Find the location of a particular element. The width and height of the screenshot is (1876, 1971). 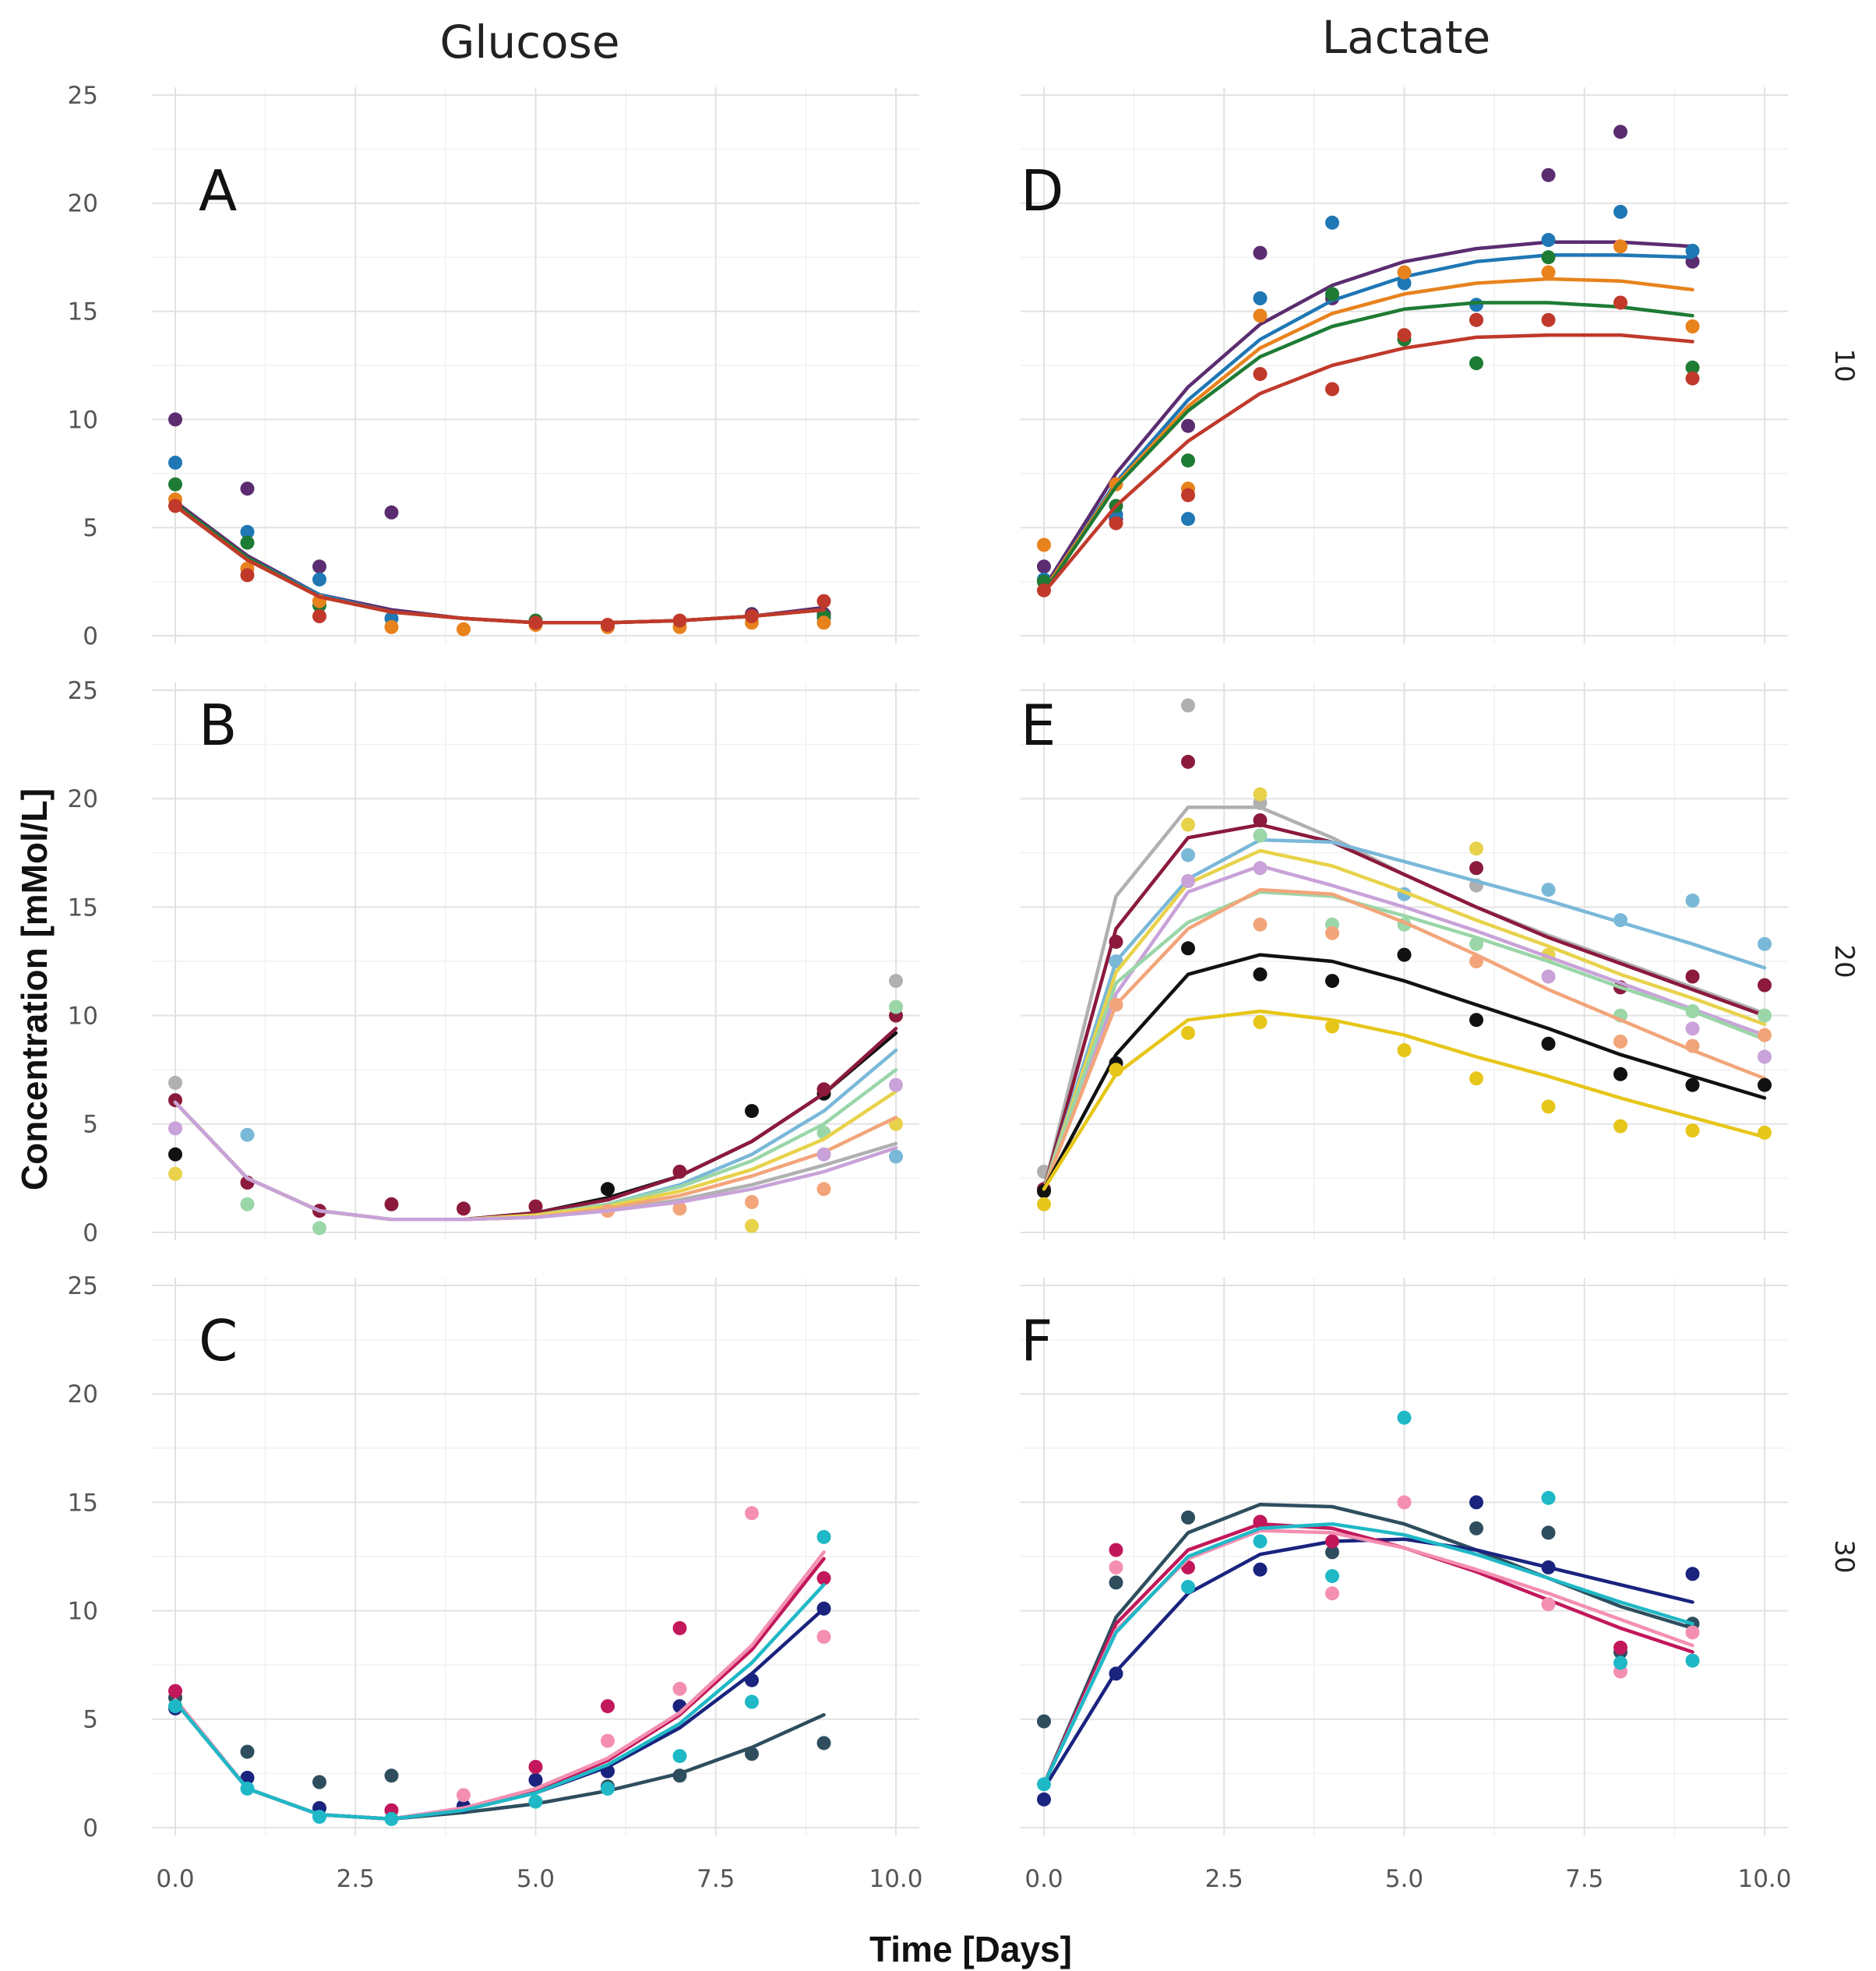

series-s9 is located at coordinates (1404, 1110).